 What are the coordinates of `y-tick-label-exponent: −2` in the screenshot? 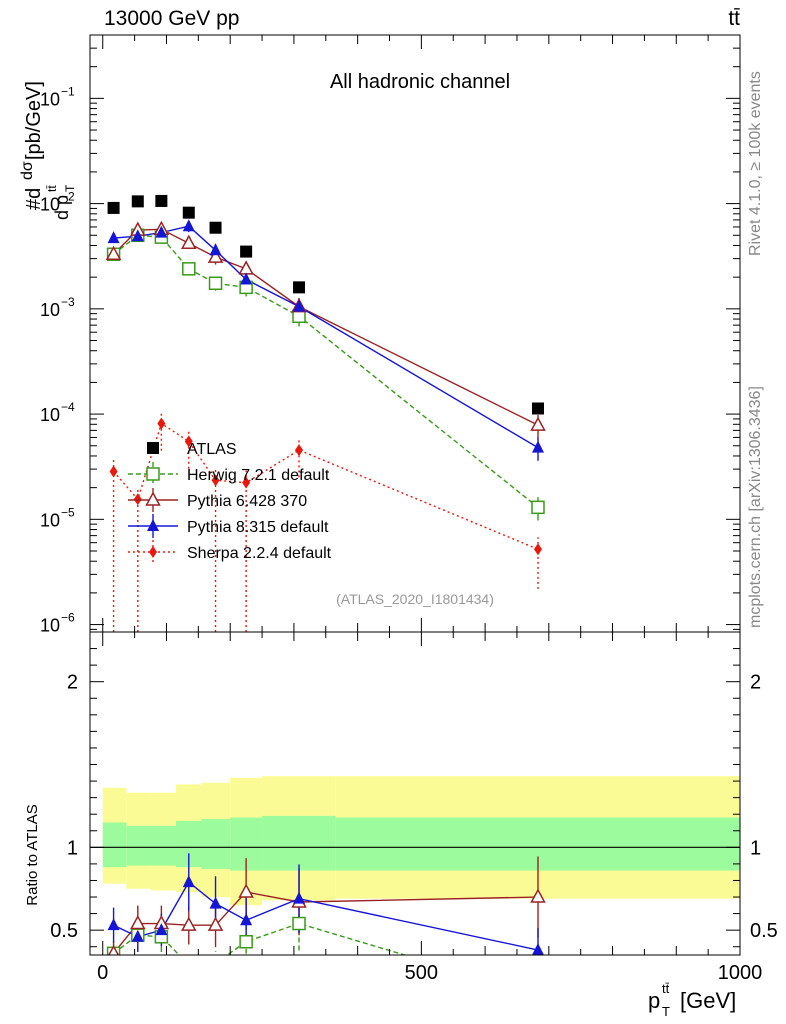 It's located at (68, 197).